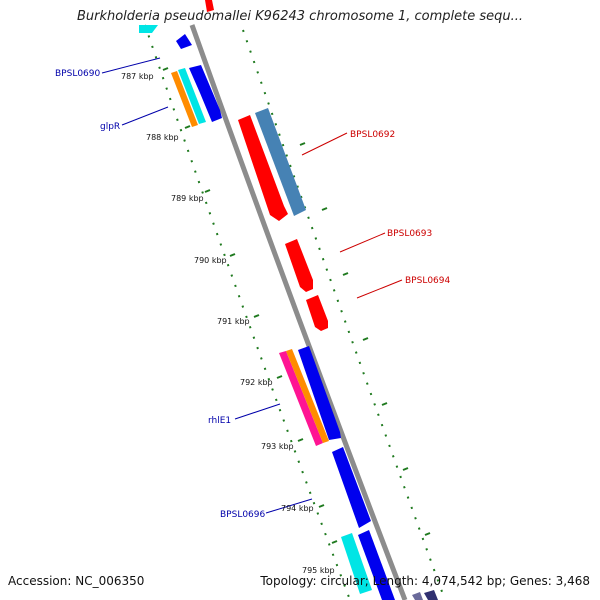 The width and height of the screenshot is (600, 600). Describe the element at coordinates (372, 135) in the screenshot. I see `gene-label-BPSL0692: BPSL0692` at that location.